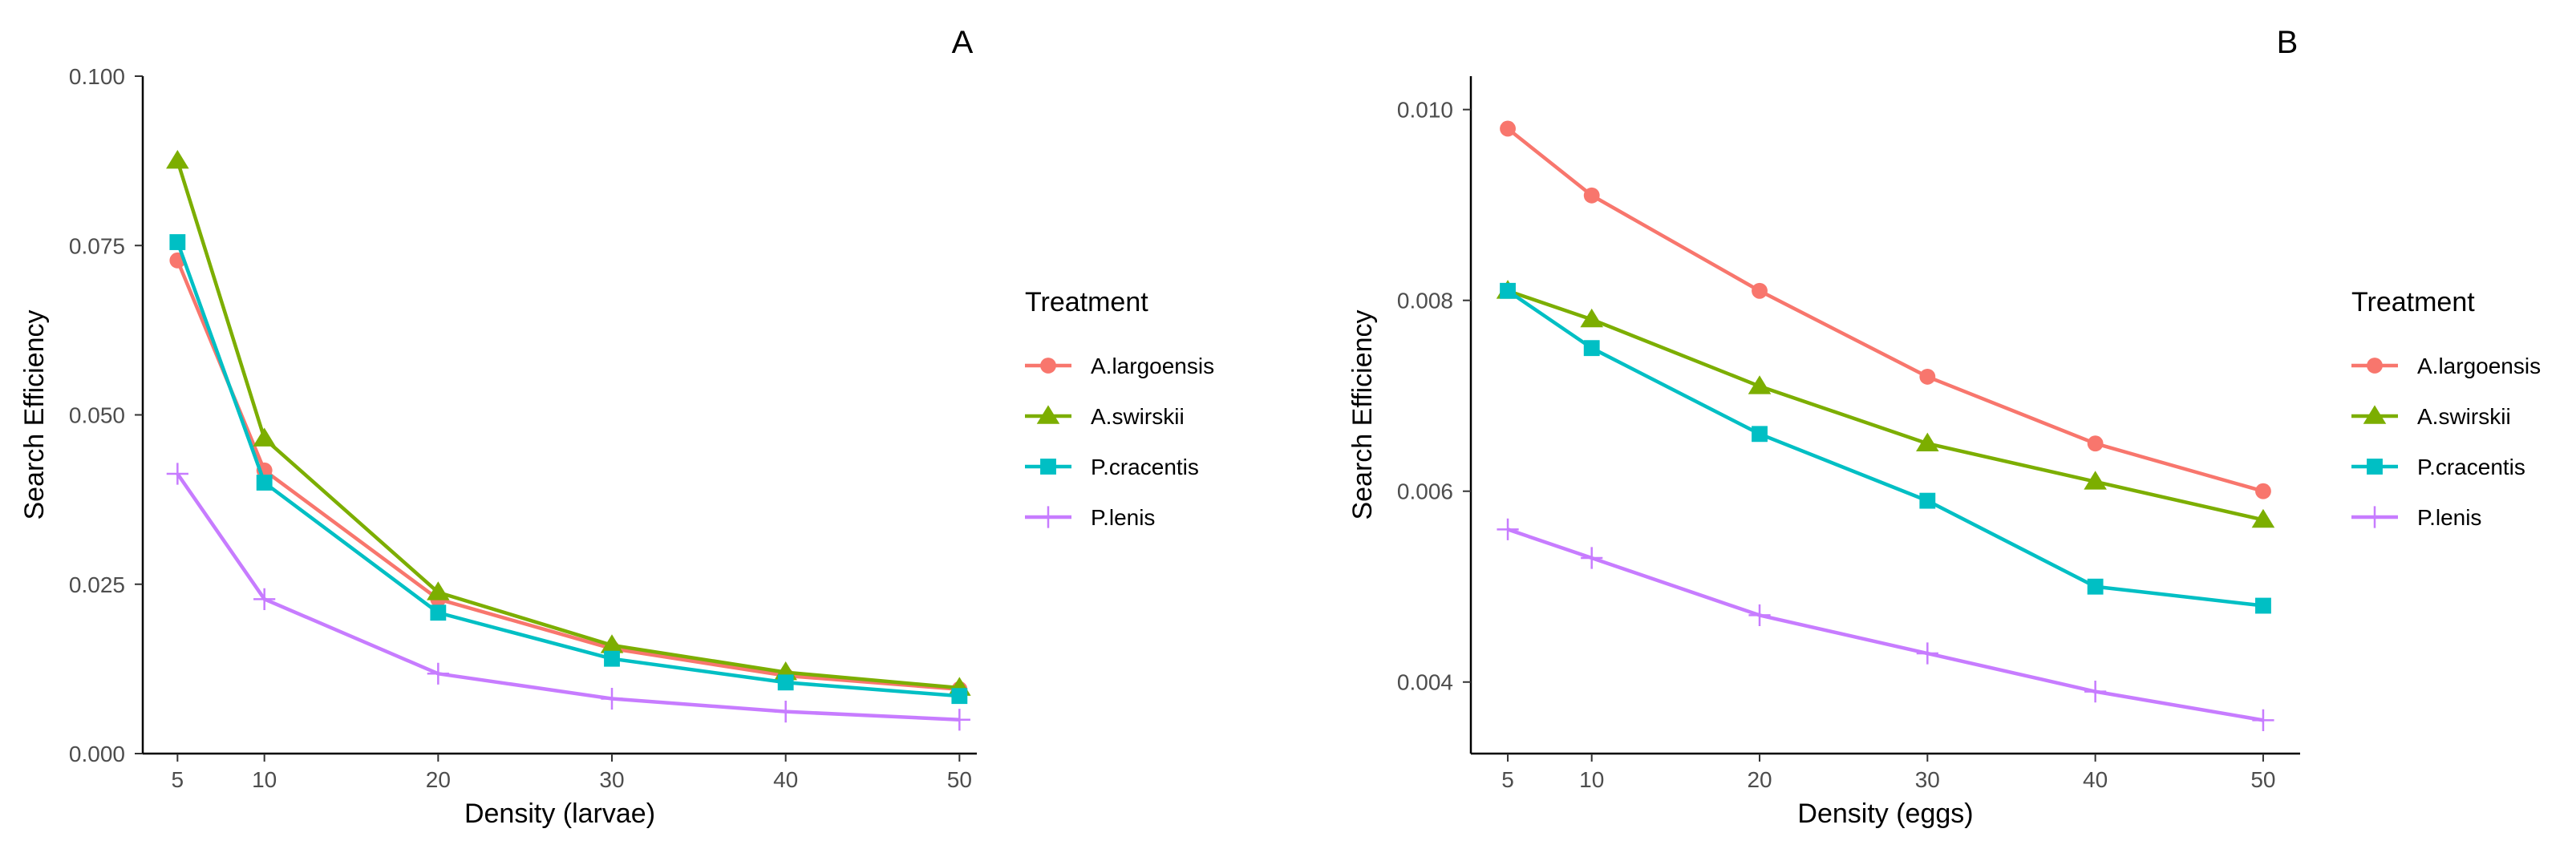 The width and height of the screenshot is (2576, 853). I want to click on series-a-swirskii, so click(1885, 404).